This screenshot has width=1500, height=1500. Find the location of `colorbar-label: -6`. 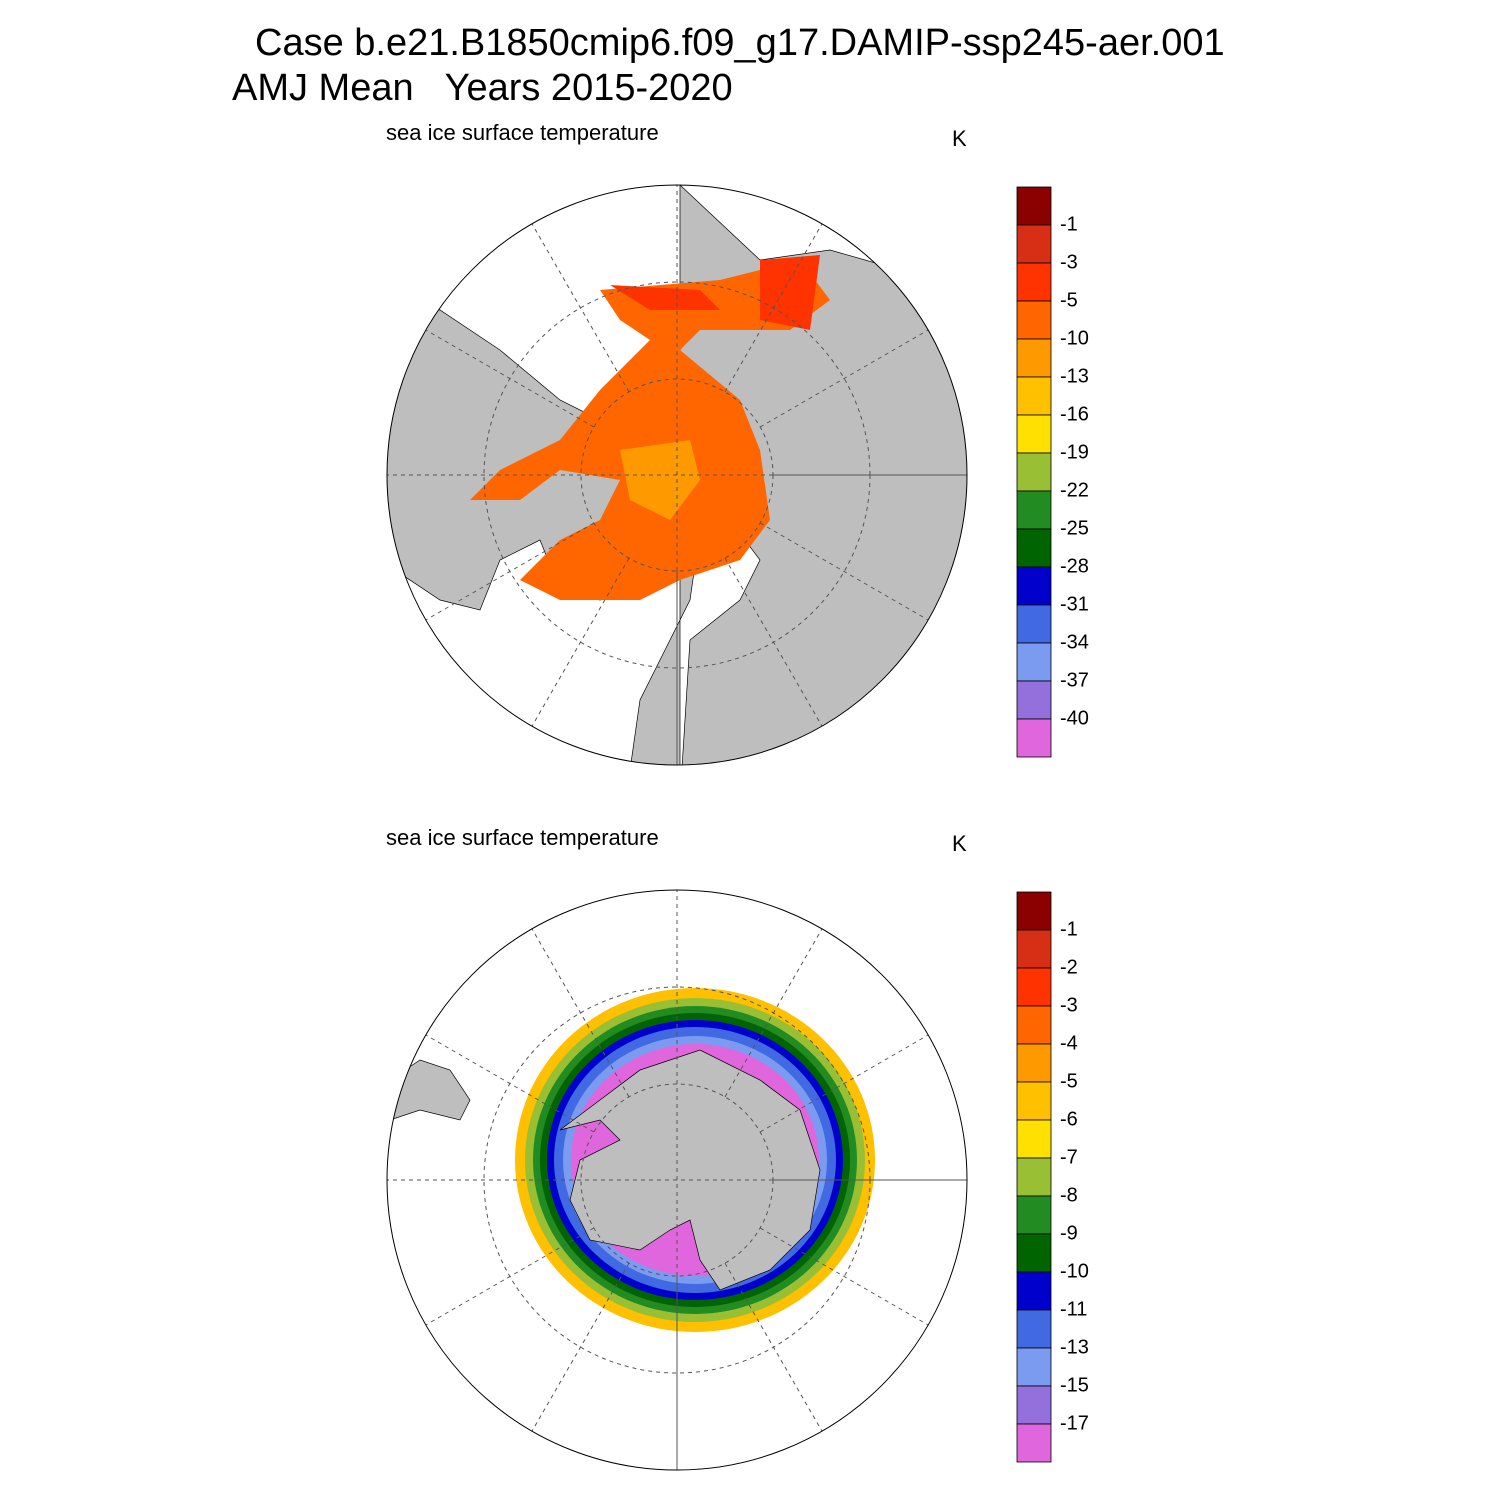

colorbar-label: -6 is located at coordinates (1069, 1119).